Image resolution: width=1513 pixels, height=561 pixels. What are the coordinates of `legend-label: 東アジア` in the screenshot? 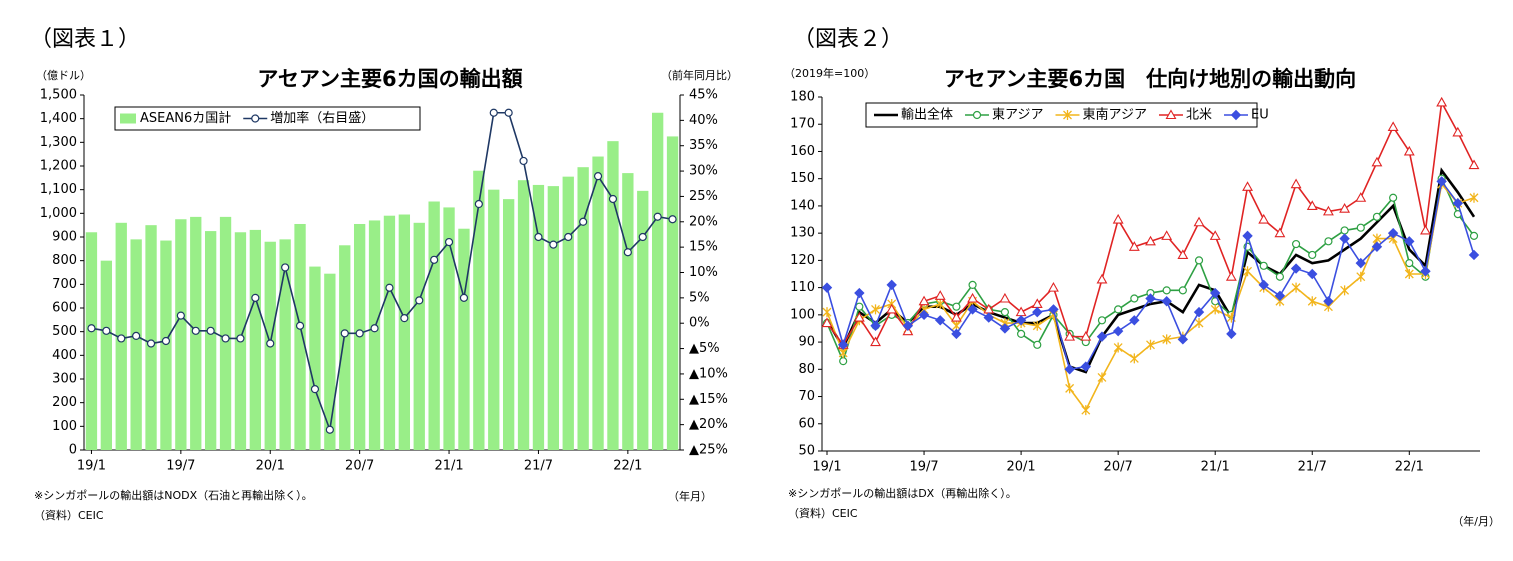 It's located at (1017, 115).